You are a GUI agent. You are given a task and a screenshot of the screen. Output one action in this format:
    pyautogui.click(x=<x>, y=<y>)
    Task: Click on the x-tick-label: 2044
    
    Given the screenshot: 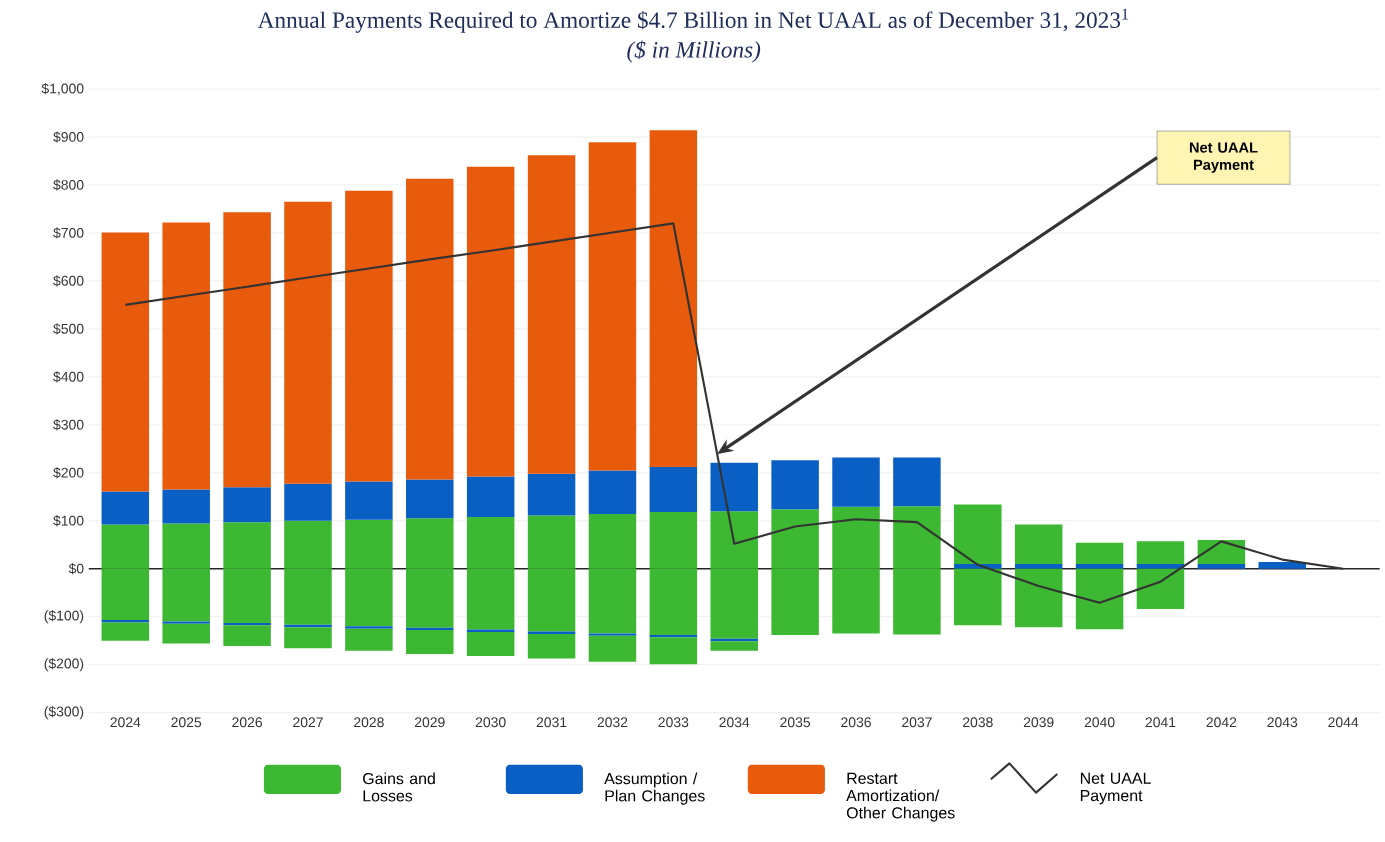 What is the action you would take?
    pyautogui.click(x=1343, y=722)
    